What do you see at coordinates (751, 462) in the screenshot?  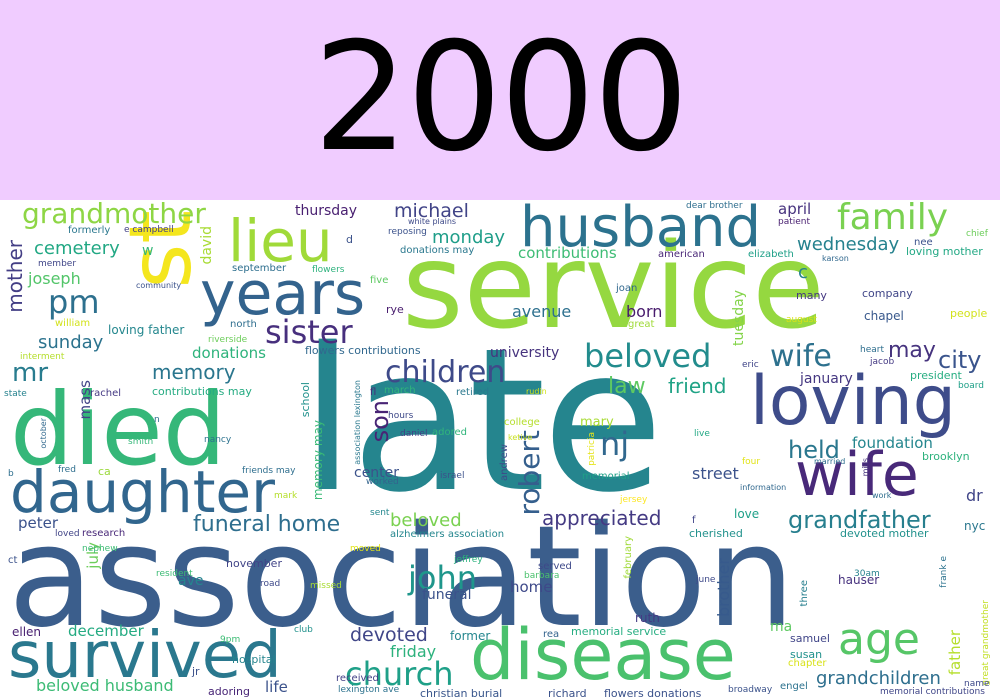 I see `cloud-word: four` at bounding box center [751, 462].